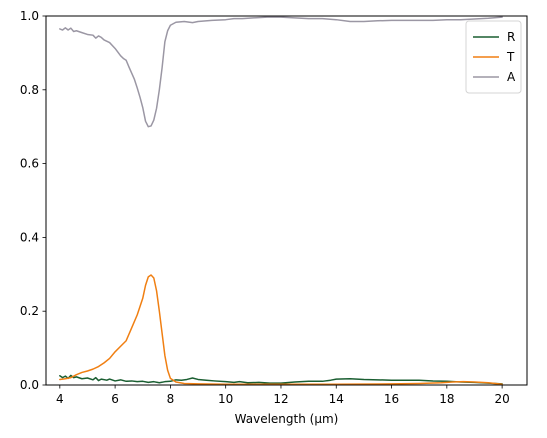 The image size is (547, 438). Describe the element at coordinates (29, 16) in the screenshot. I see `y-tick-label: 1.0` at that location.